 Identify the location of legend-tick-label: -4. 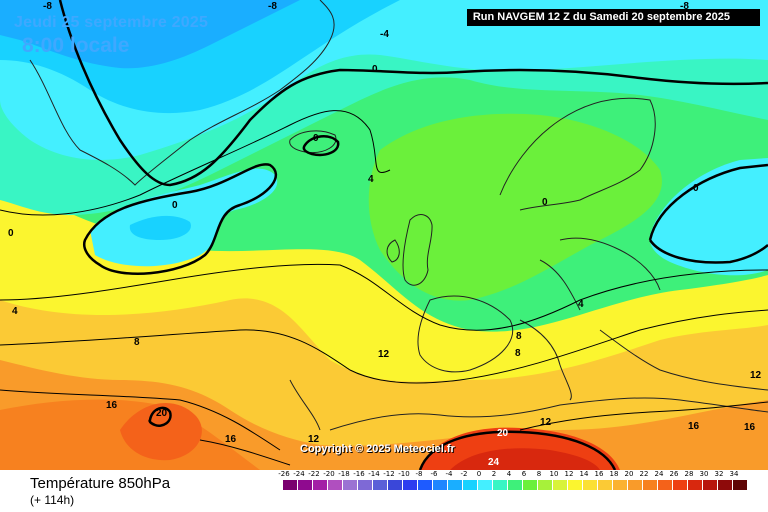
(449, 474).